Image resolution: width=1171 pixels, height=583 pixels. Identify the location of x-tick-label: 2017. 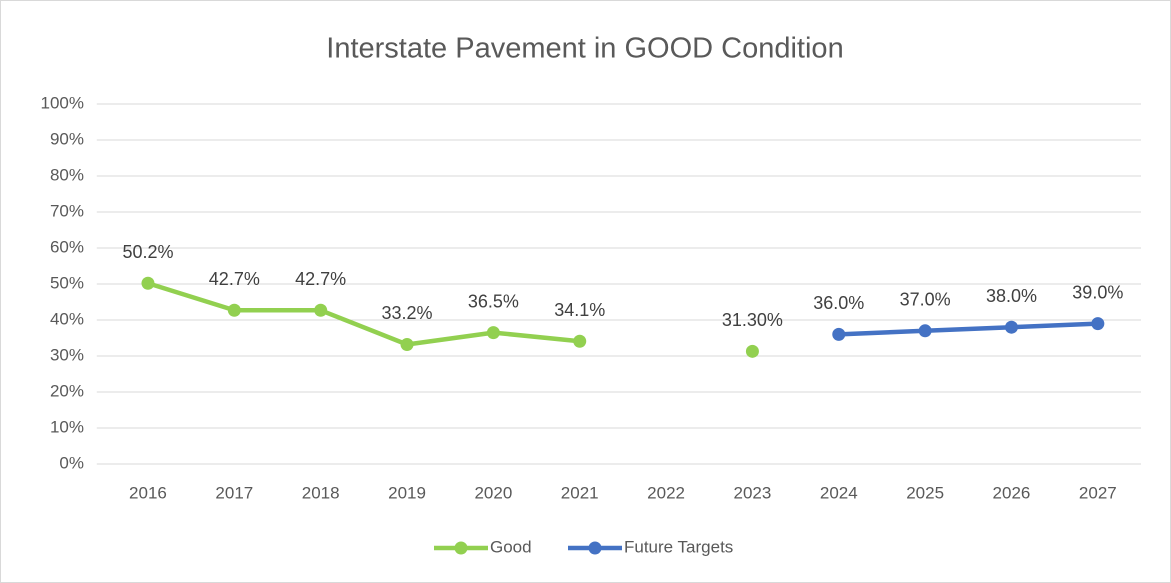
(234, 492).